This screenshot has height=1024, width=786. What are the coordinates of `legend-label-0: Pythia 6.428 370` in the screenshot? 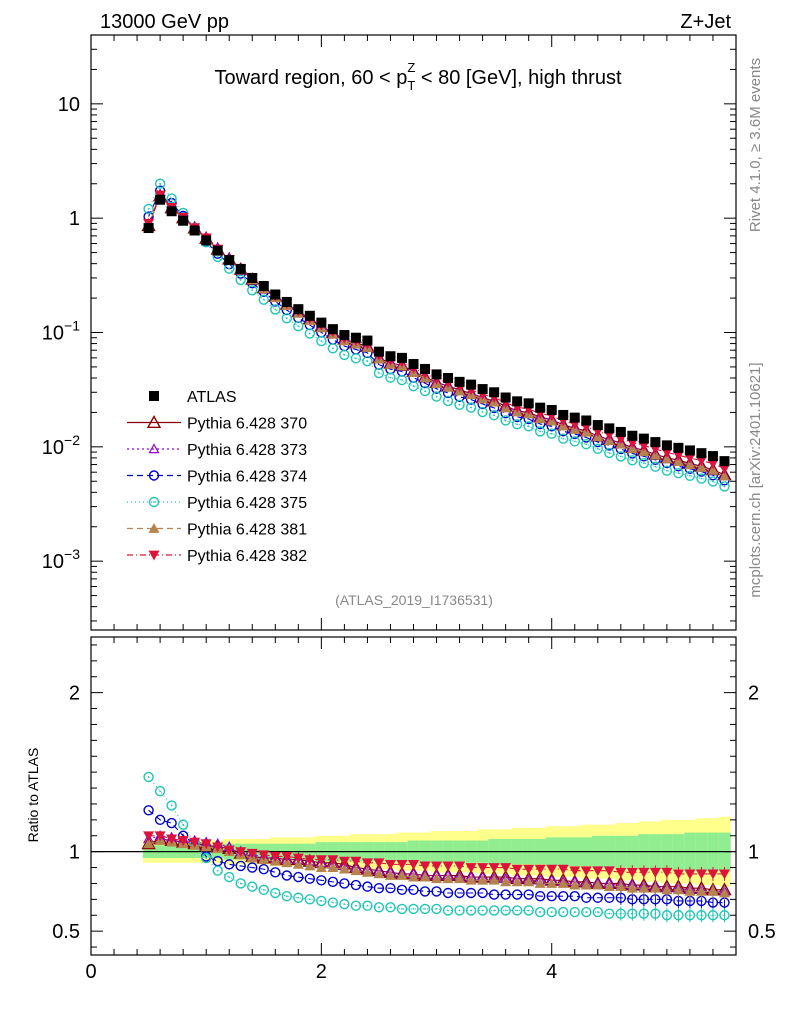 It's located at (247, 424).